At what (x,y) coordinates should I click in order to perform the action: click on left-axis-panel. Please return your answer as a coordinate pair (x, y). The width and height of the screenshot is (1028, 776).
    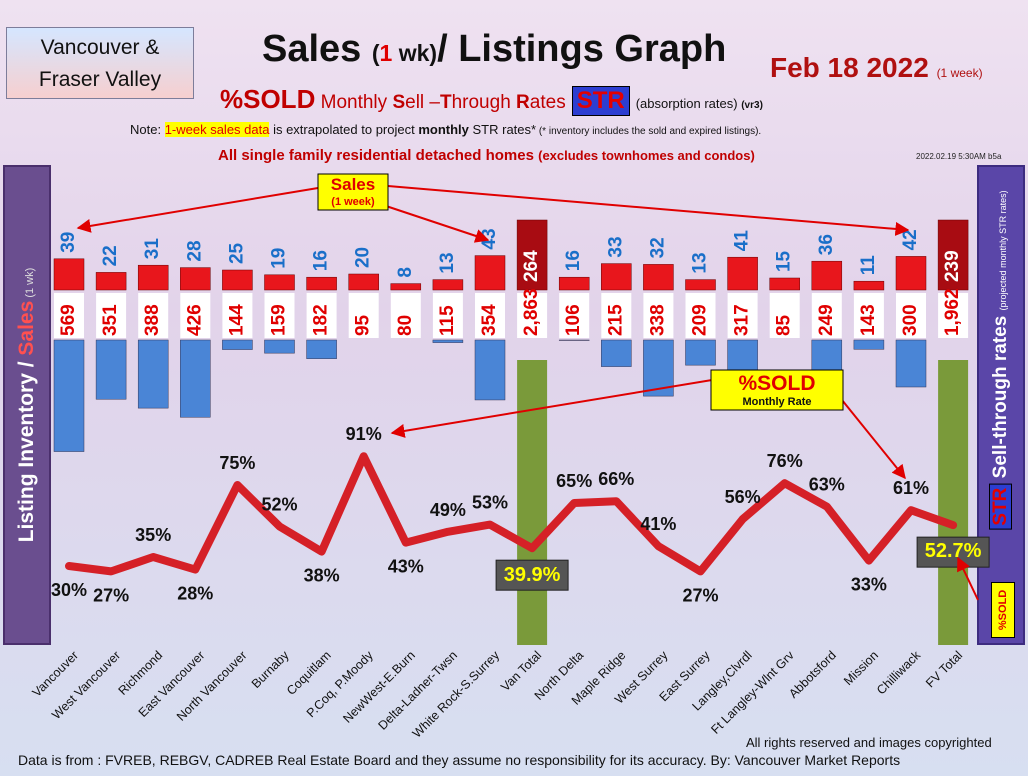
    Looking at the image, I should click on (27, 405).